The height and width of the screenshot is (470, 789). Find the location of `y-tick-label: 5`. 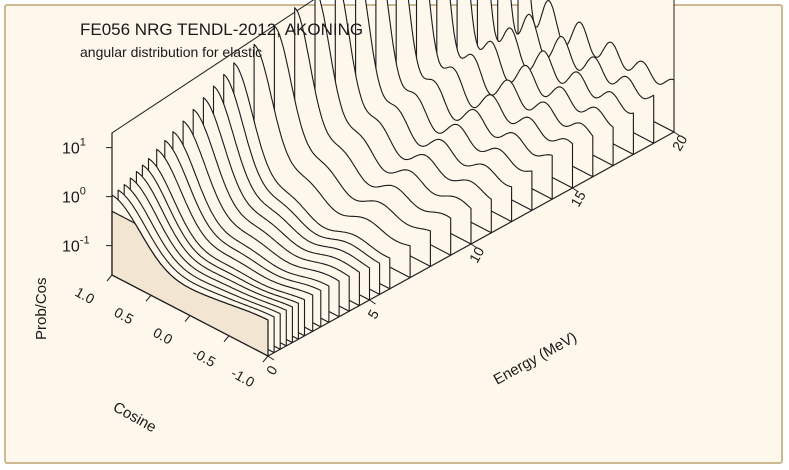

y-tick-label: 5 is located at coordinates (373, 314).